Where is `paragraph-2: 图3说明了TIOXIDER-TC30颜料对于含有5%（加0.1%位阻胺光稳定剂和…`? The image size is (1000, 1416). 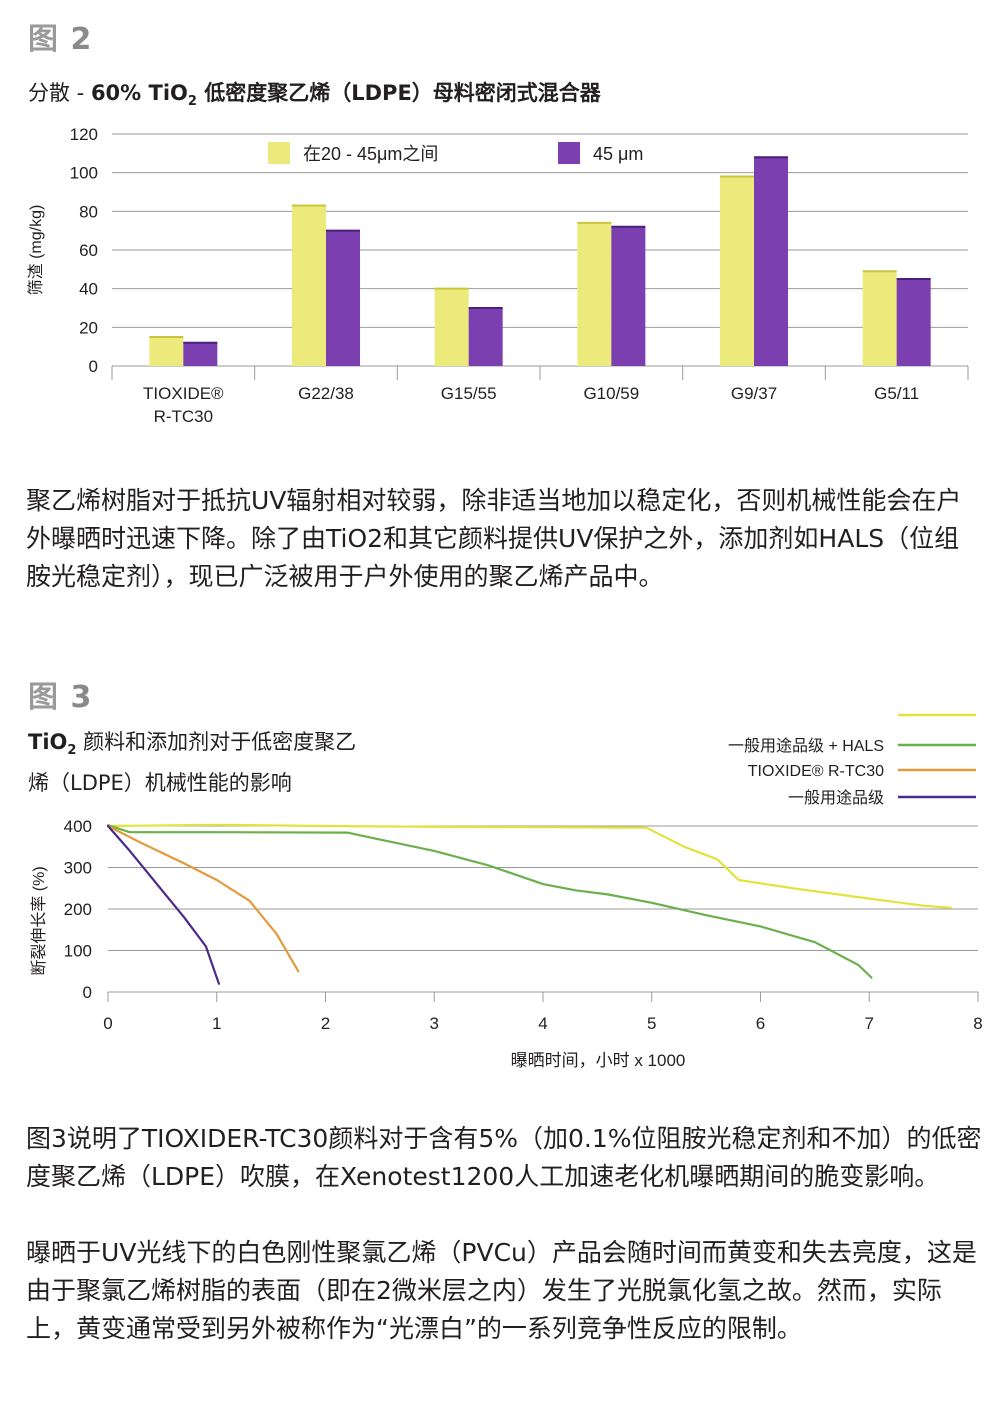
paragraph-2: 图3说明了TIOXIDER-TC30颜料对于含有5%（加0.1%位阻胺光稳定剂和… is located at coordinates (504, 1157).